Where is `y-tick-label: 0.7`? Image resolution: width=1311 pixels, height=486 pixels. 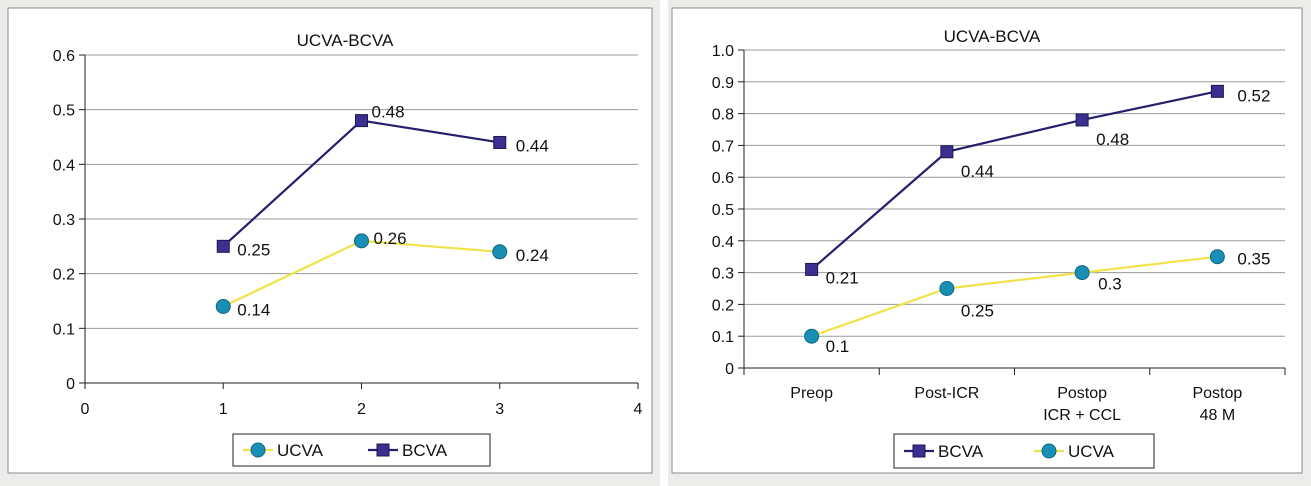
y-tick-label: 0.7 is located at coordinates (723, 146).